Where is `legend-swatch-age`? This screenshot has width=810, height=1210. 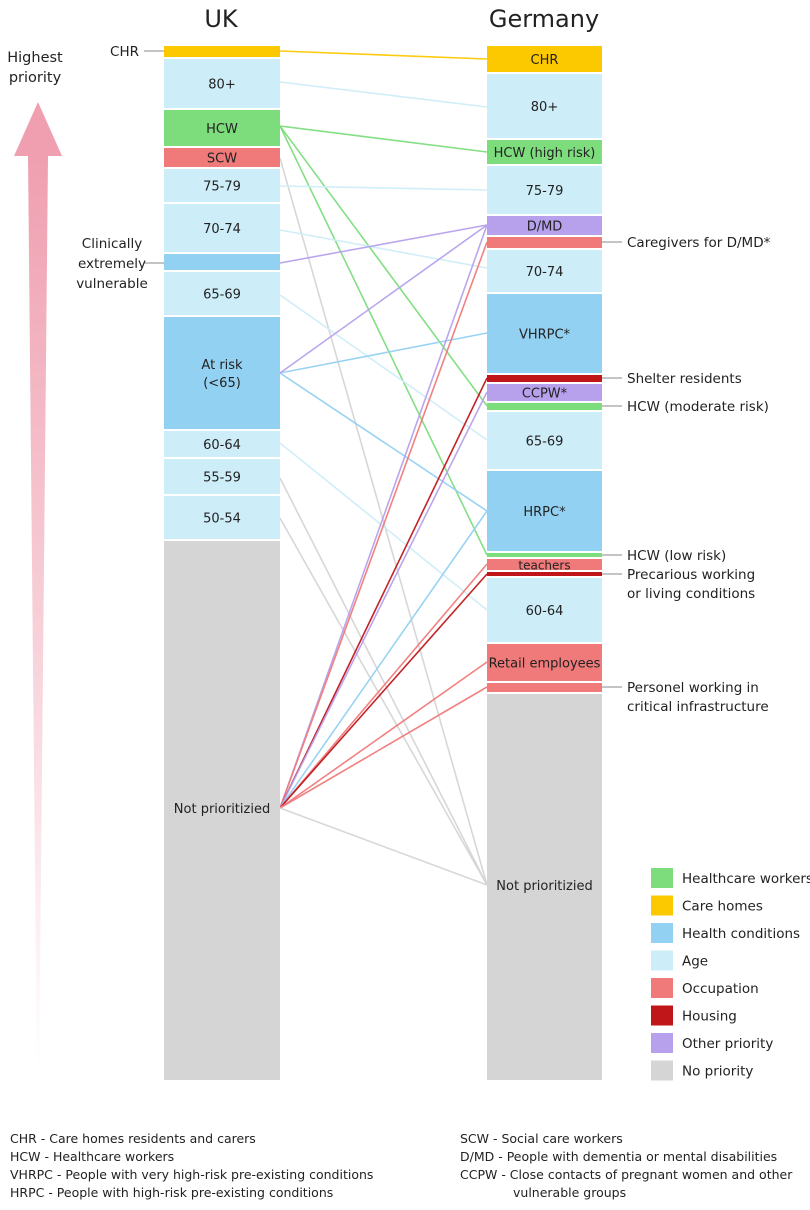 legend-swatch-age is located at coordinates (662, 960).